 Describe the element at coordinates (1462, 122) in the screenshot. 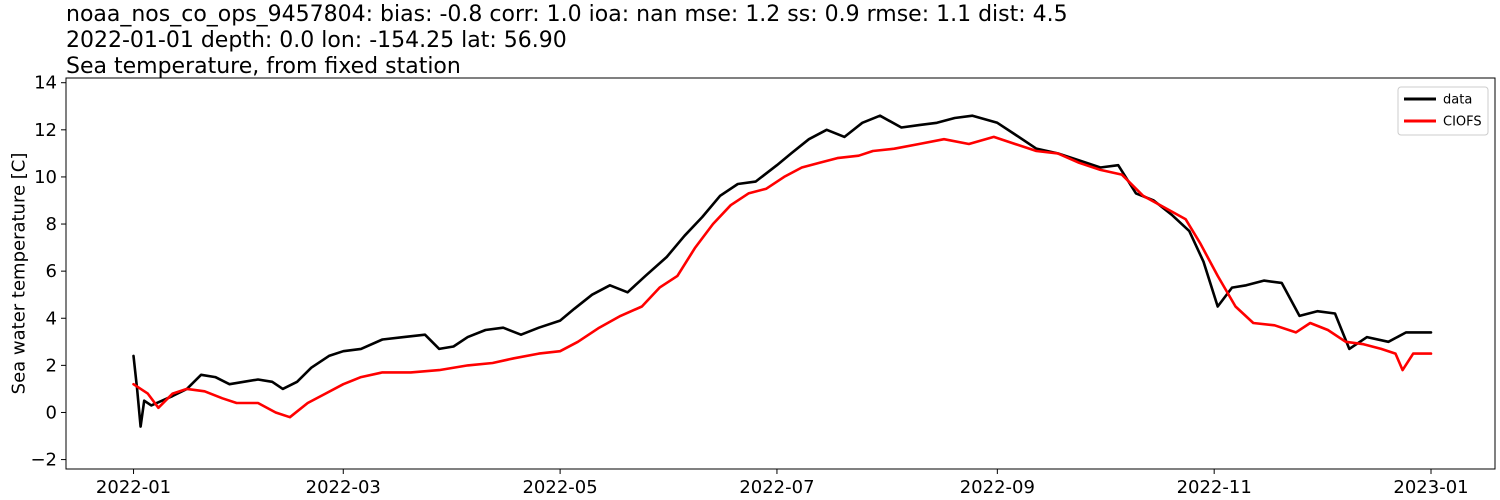

I see `legend-label-ciofs: CIOFS` at that location.